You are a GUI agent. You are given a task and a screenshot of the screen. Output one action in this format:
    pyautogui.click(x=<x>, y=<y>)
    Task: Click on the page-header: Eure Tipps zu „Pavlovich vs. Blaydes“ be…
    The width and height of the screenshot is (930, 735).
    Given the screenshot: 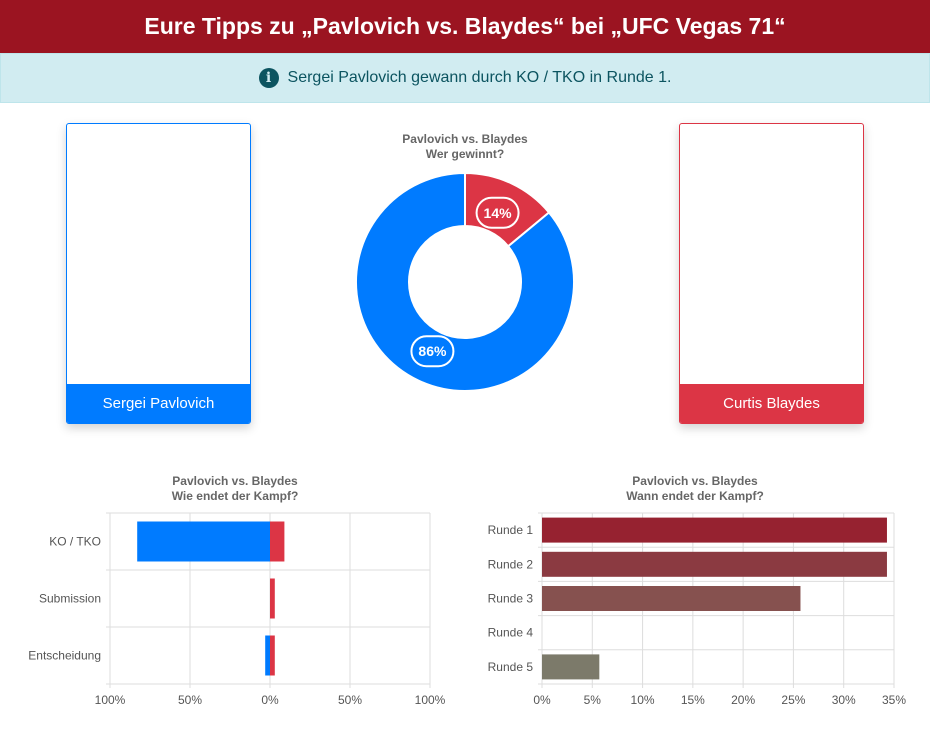 What is the action you would take?
    pyautogui.click(x=465, y=26)
    